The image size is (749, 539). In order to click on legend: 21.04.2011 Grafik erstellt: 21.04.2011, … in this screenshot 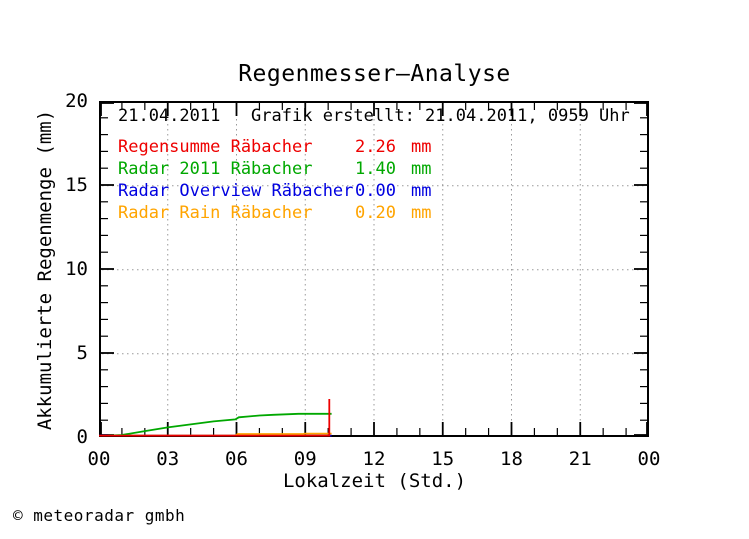, I will do `click(374, 165)`.